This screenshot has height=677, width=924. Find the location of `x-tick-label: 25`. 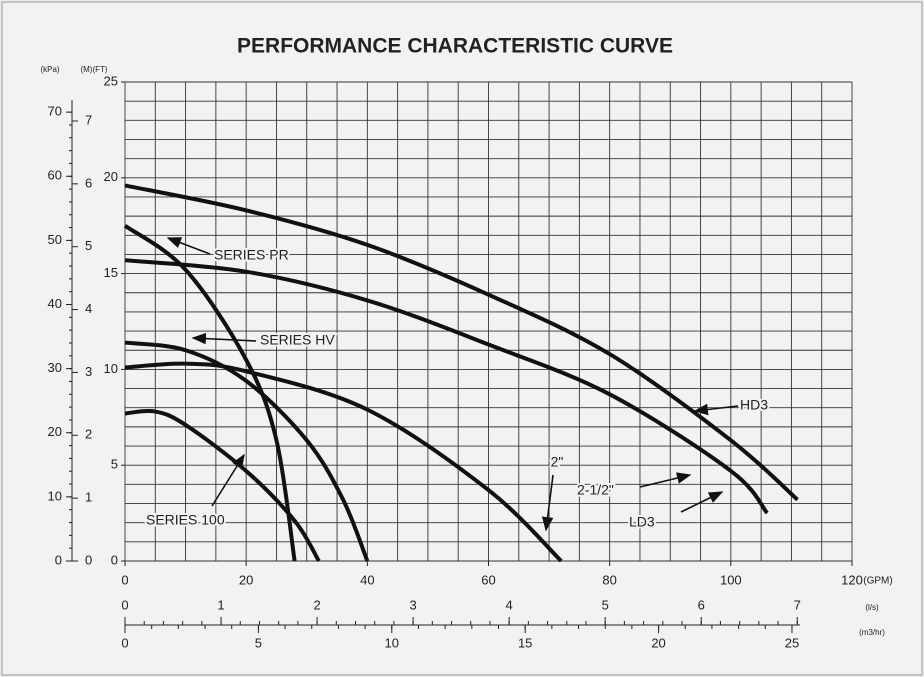

x-tick-label: 25 is located at coordinates (792, 642).